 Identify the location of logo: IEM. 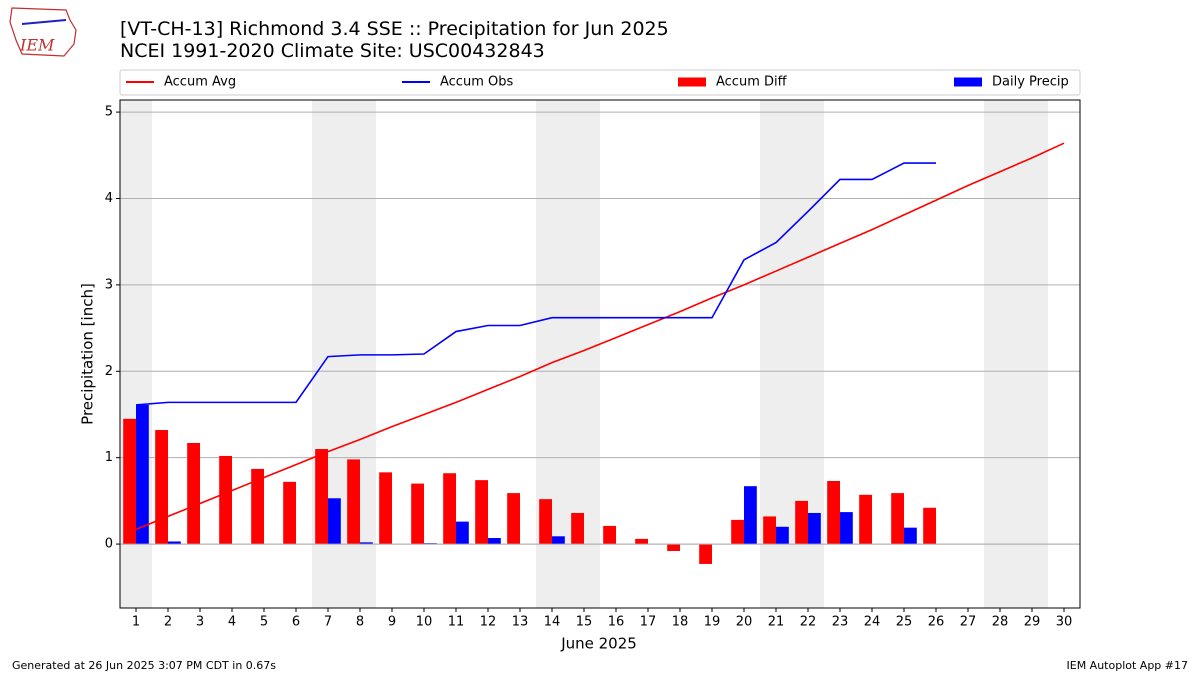
(43, 32).